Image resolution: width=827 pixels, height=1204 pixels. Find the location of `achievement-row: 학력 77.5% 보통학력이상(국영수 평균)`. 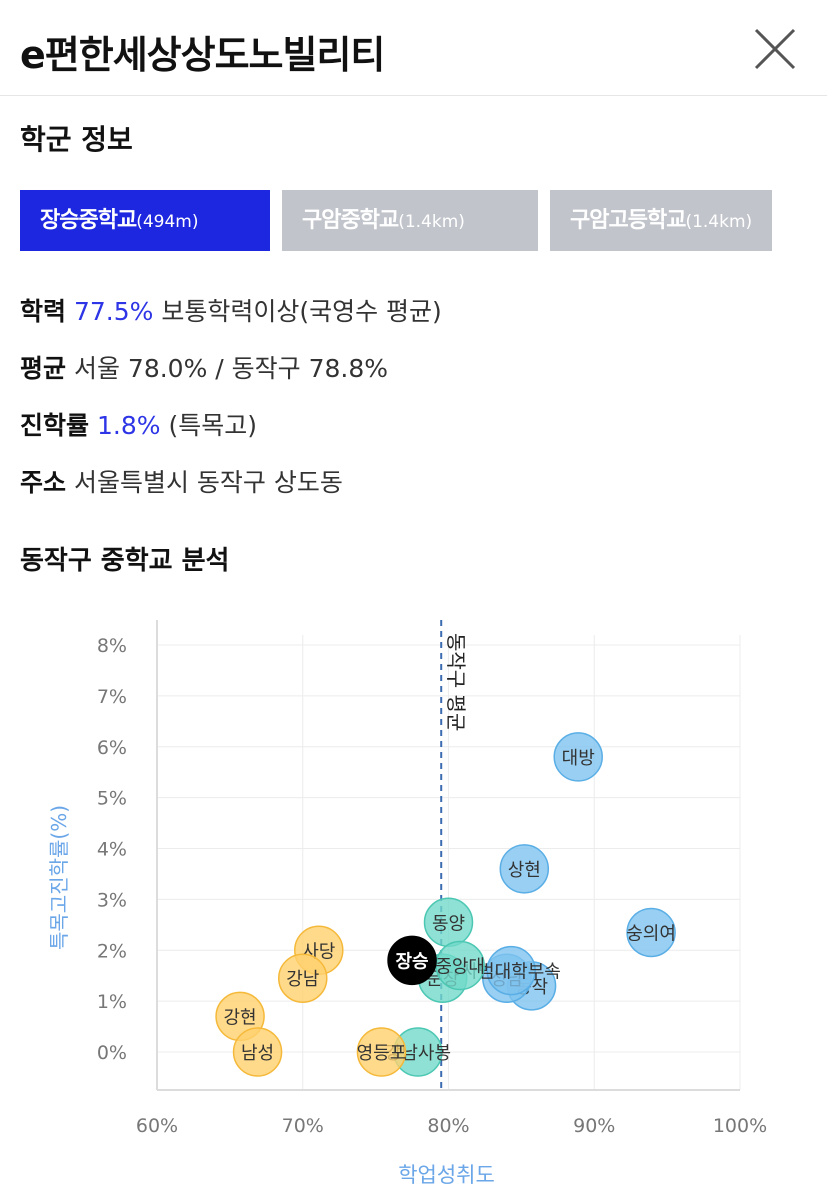

achievement-row: 학력 77.5% 보통학력이상(국영수 평균) is located at coordinates (231, 310).